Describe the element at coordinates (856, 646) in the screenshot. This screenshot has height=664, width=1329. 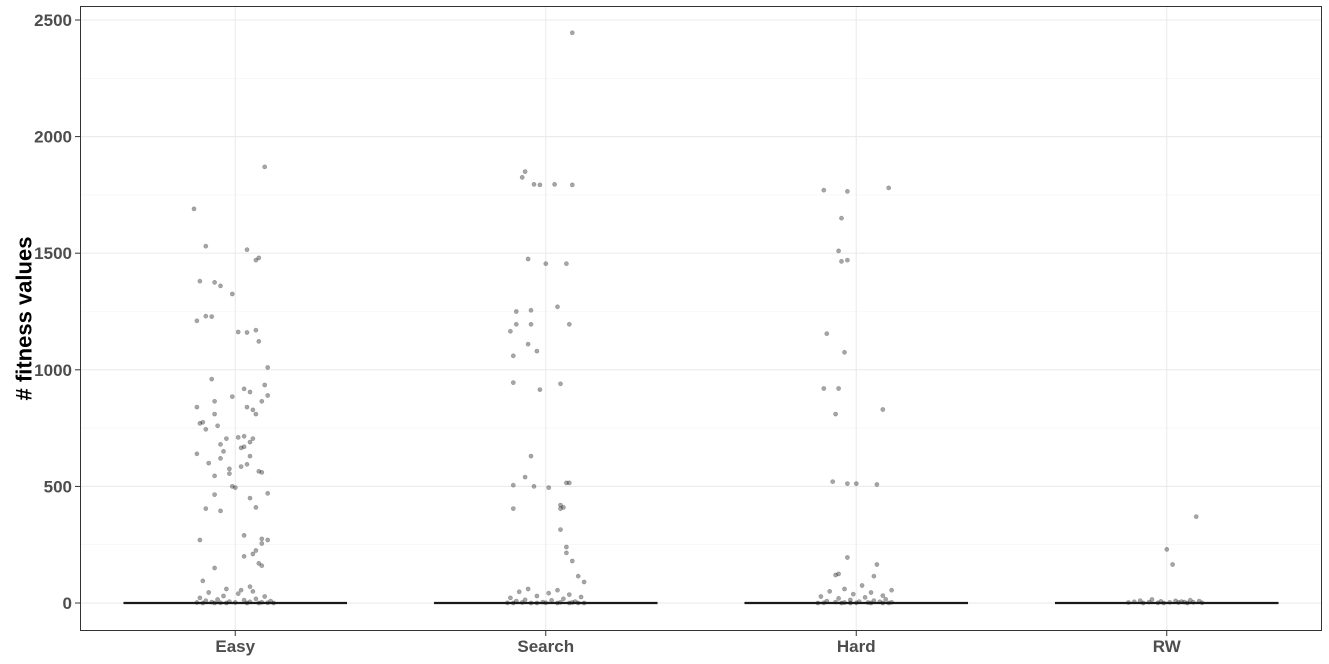
I see `x-tick-label: Hard` at that location.